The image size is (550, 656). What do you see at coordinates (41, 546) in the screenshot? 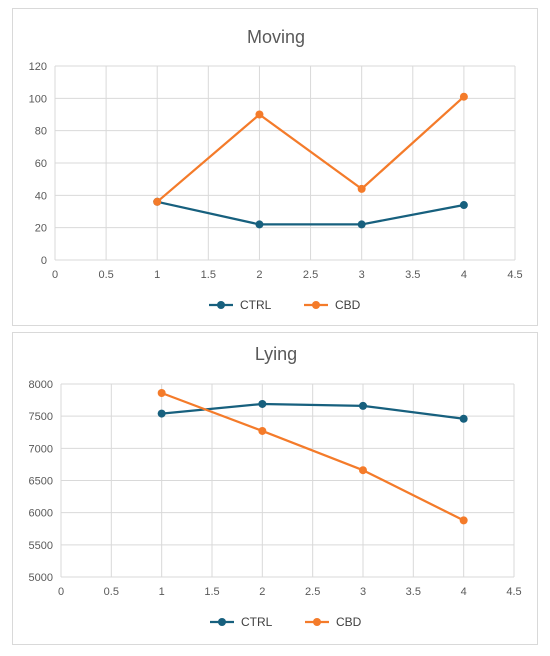
I see `y-tick-label: 5500` at bounding box center [41, 546].